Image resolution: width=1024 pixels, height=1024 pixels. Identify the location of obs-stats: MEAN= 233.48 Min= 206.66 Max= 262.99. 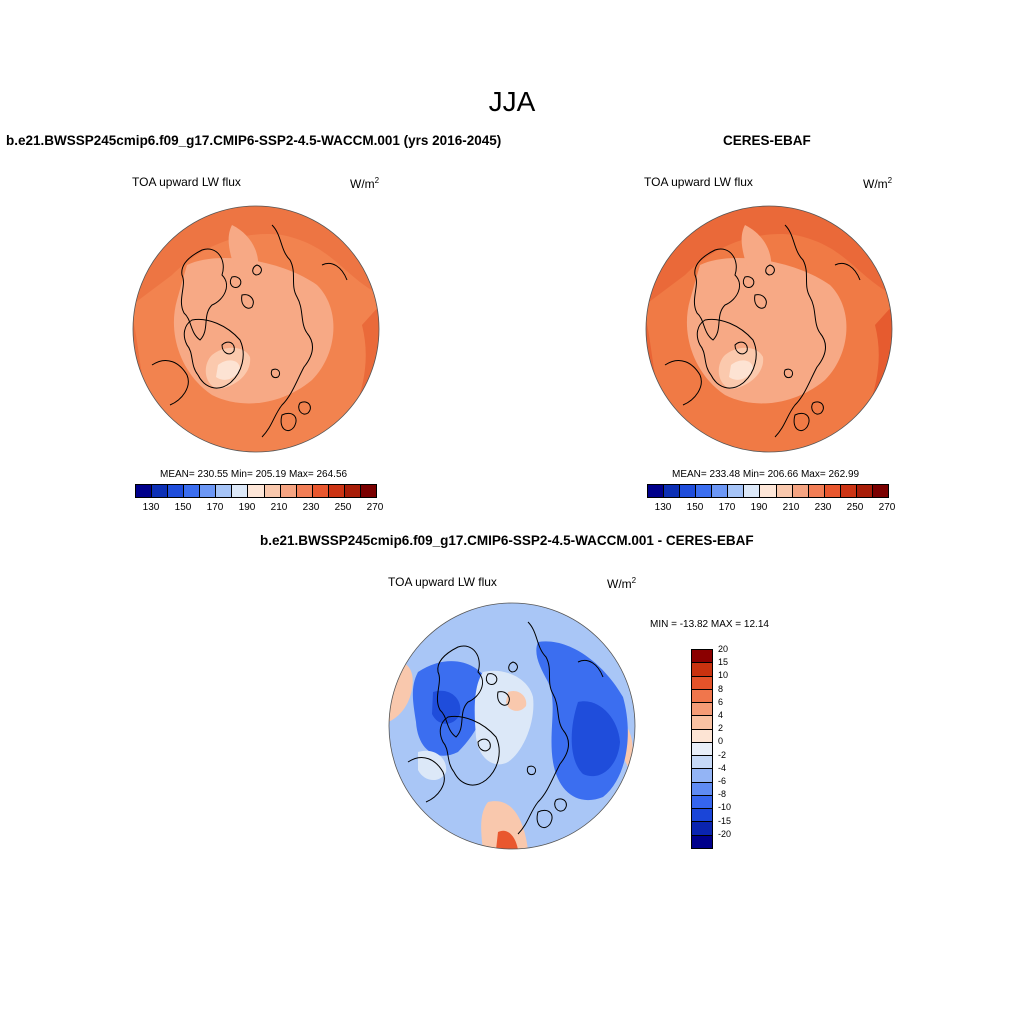
(766, 474).